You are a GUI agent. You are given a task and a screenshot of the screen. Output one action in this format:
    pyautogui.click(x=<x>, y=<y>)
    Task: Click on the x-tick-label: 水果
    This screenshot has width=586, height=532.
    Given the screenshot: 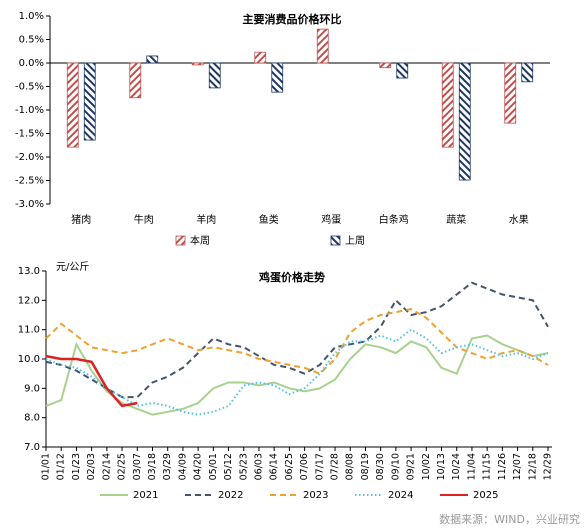 What is the action you would take?
    pyautogui.click(x=519, y=220)
    